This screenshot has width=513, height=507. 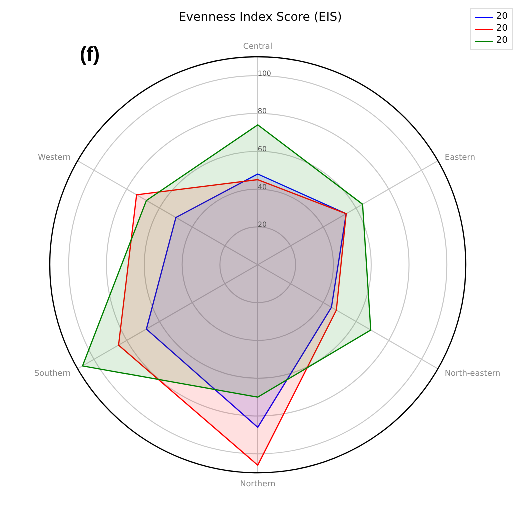 I want to click on spoke-label: Western, so click(x=54, y=157).